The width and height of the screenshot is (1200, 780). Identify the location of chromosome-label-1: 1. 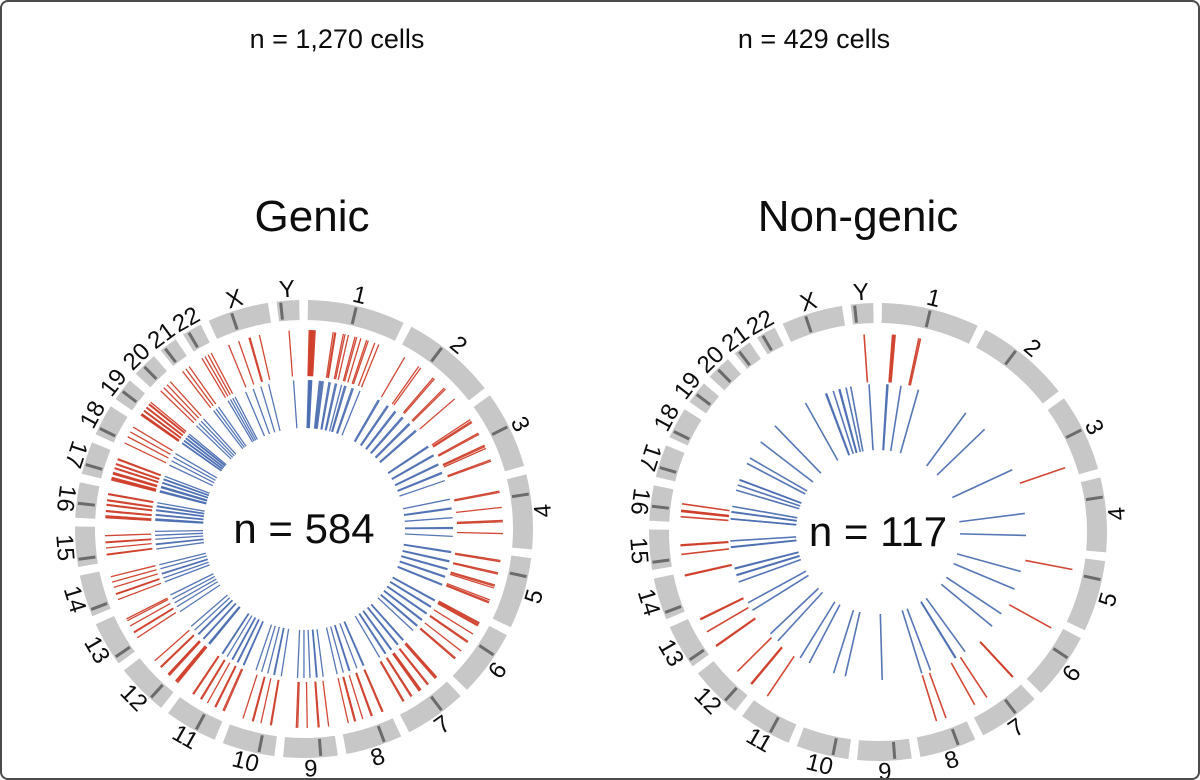
(933, 298).